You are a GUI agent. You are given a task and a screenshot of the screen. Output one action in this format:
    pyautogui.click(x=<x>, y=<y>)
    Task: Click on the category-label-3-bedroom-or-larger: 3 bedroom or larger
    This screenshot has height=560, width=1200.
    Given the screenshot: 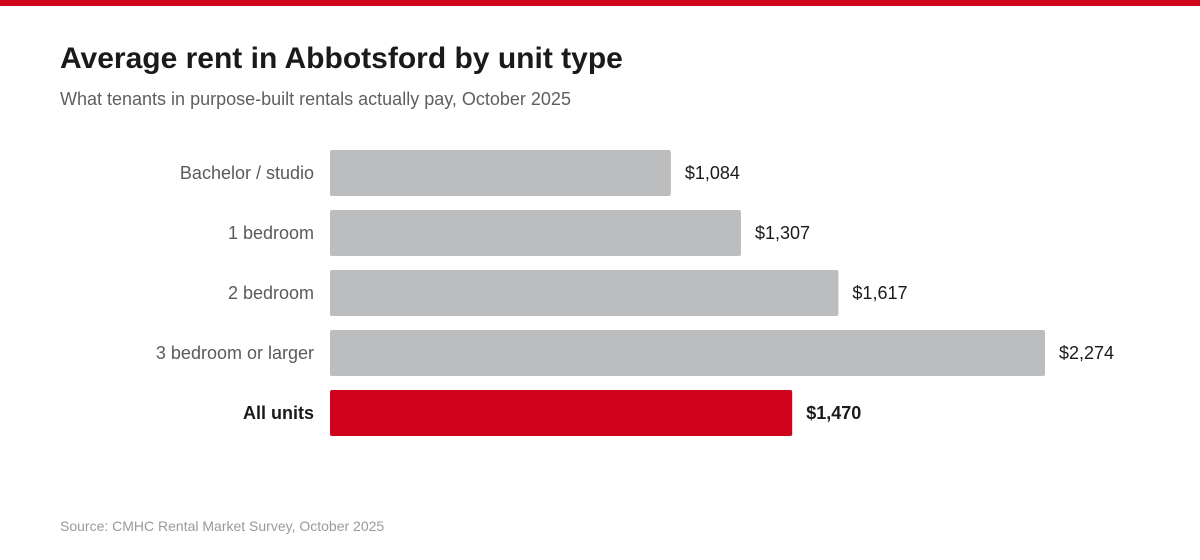 What is the action you would take?
    pyautogui.click(x=235, y=353)
    